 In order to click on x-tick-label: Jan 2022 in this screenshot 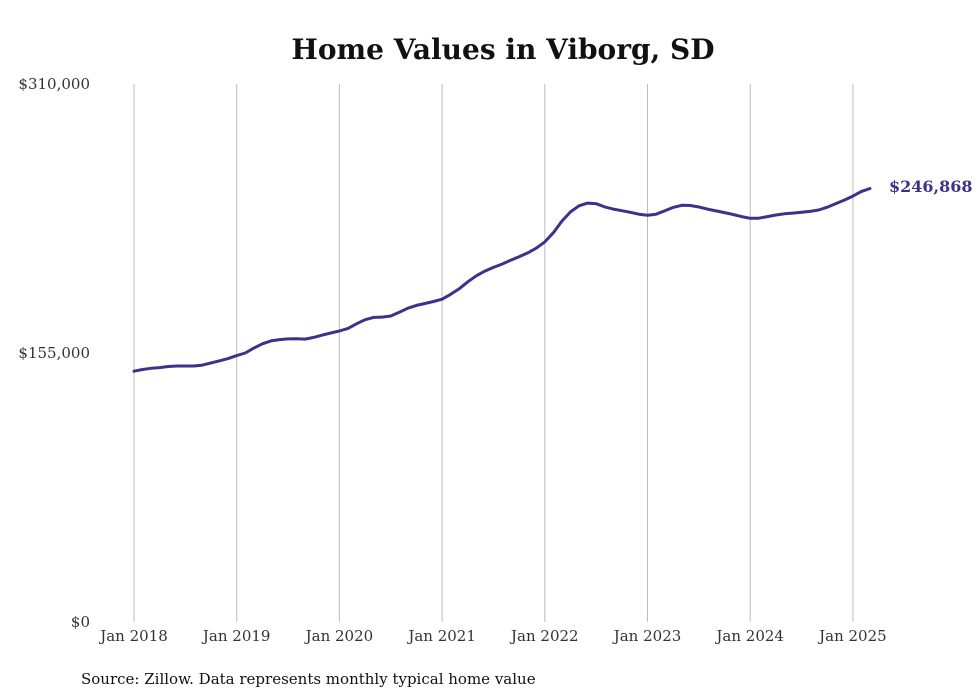, I will do `click(544, 636)`.